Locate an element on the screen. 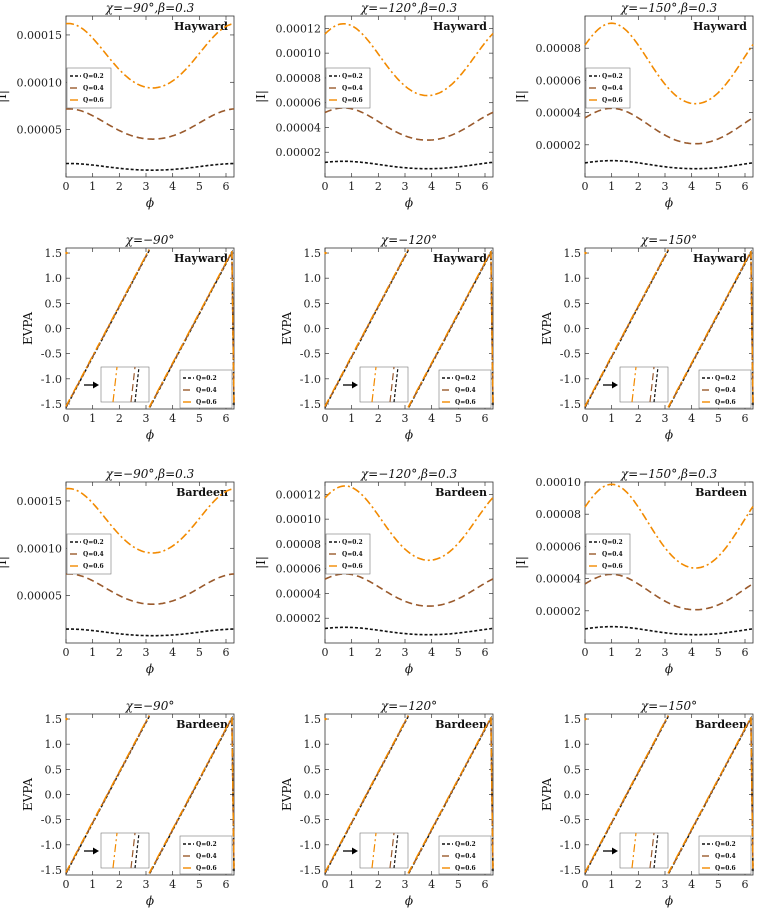 This screenshot has width=763, height=908. chart-title: χ=−150° is located at coordinates (668, 706).